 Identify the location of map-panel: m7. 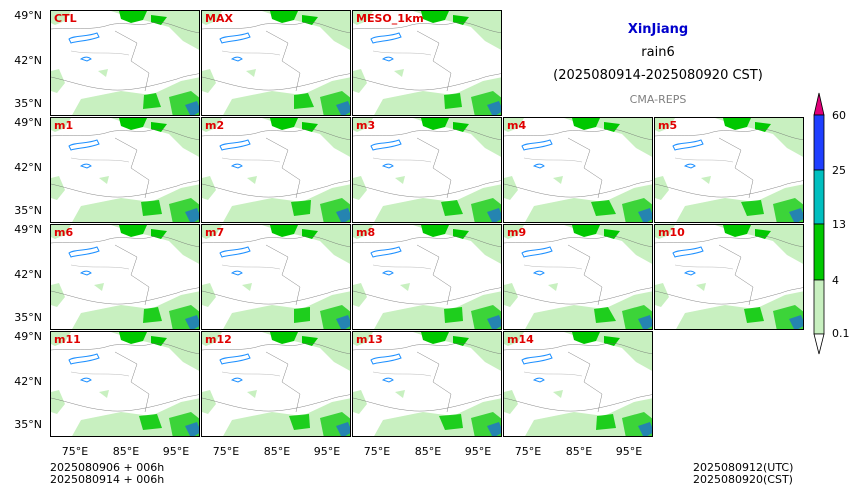
(276, 277).